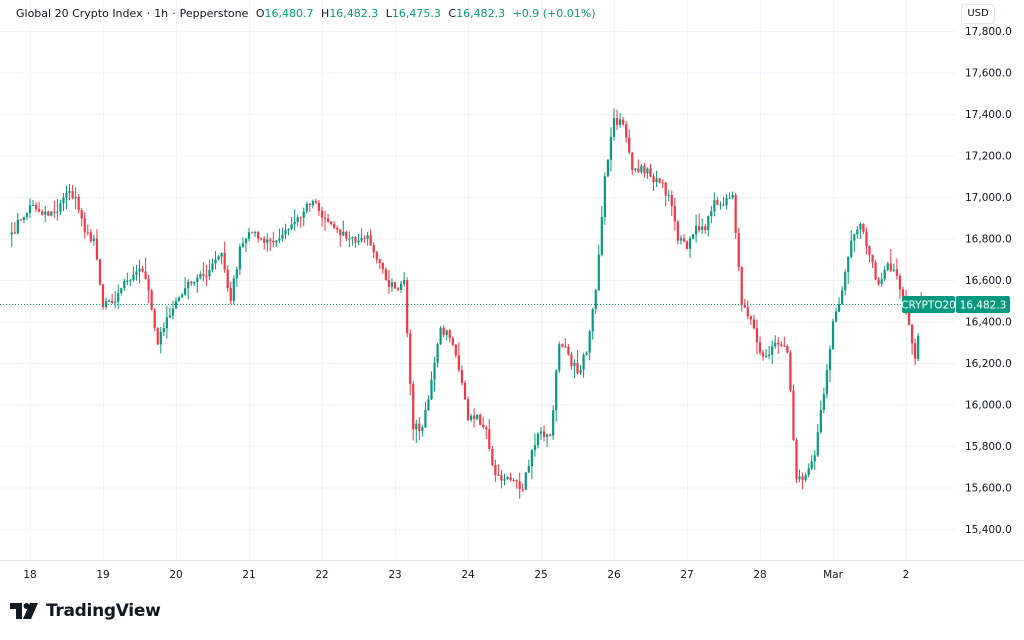  I want to click on tradingview-logo-icon, so click(24, 611).